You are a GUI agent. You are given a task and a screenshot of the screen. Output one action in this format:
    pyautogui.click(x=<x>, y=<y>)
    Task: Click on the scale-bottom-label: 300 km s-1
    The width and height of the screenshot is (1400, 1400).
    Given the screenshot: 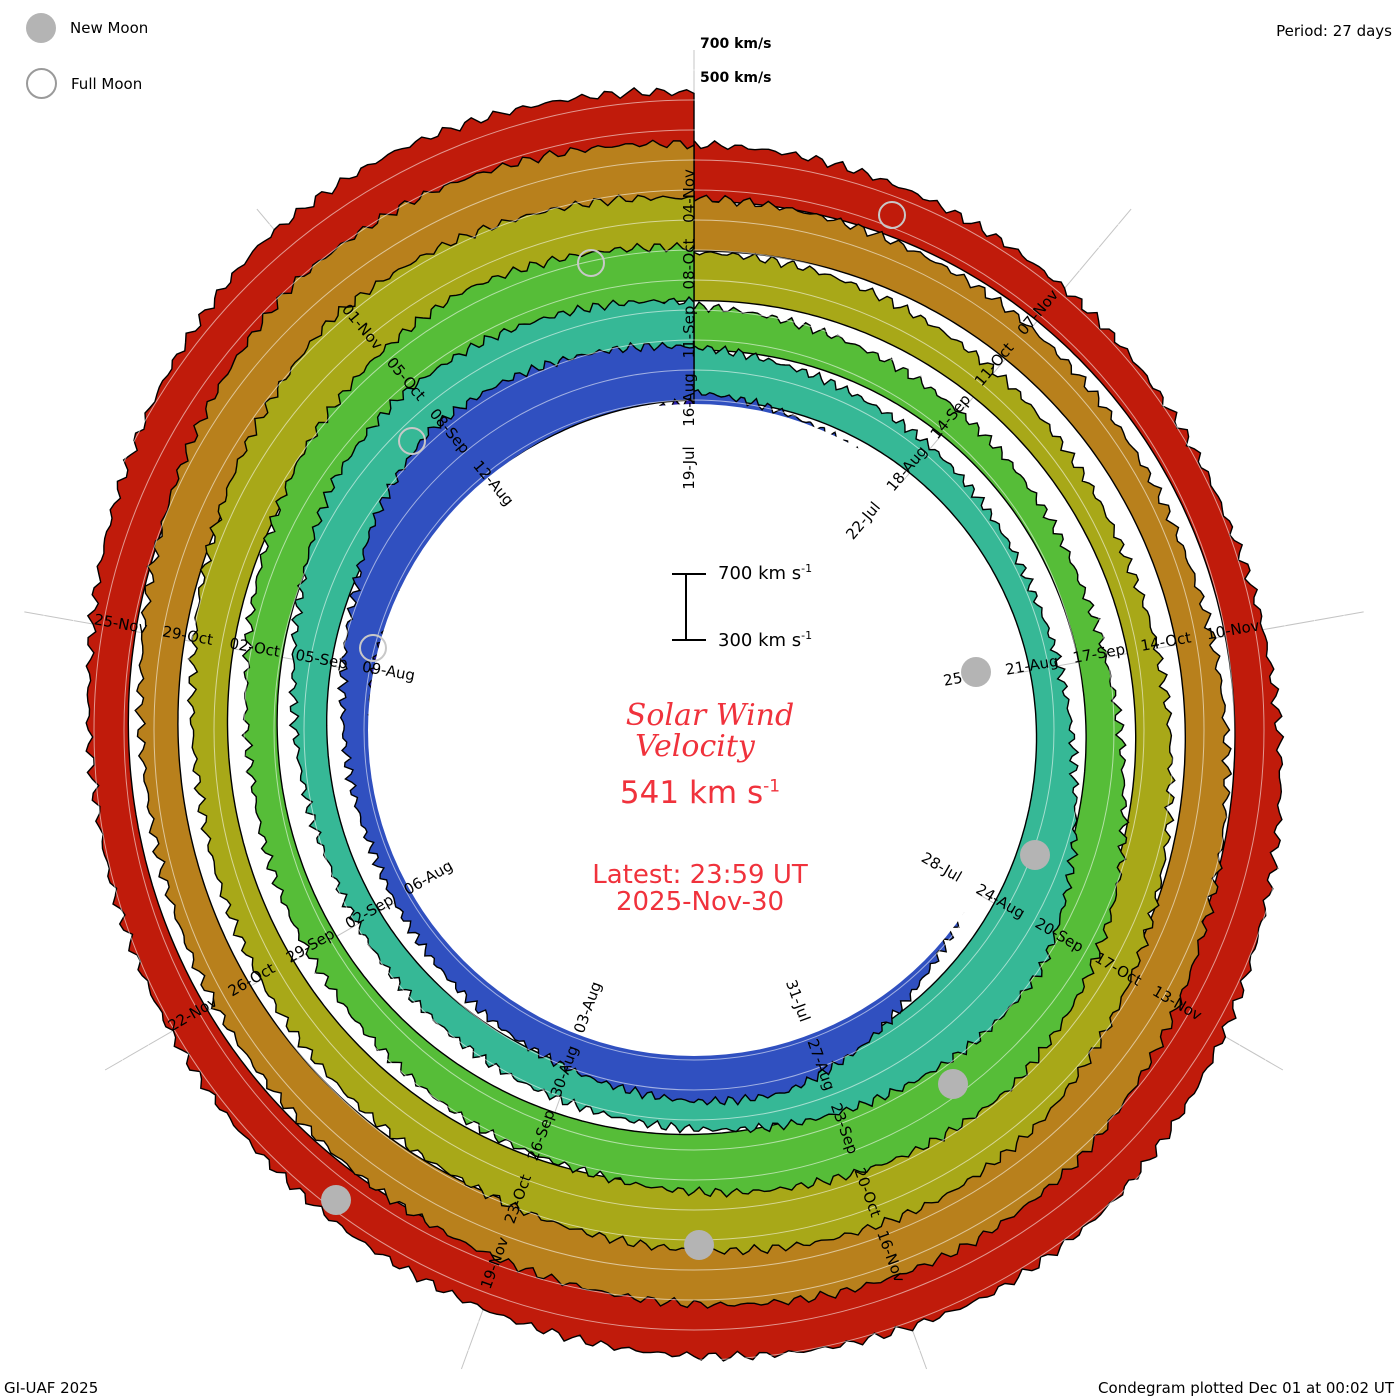 What is the action you would take?
    pyautogui.click(x=765, y=640)
    